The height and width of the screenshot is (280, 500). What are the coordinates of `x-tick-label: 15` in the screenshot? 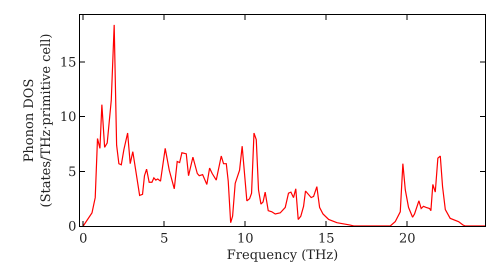 It's located at (326, 239).